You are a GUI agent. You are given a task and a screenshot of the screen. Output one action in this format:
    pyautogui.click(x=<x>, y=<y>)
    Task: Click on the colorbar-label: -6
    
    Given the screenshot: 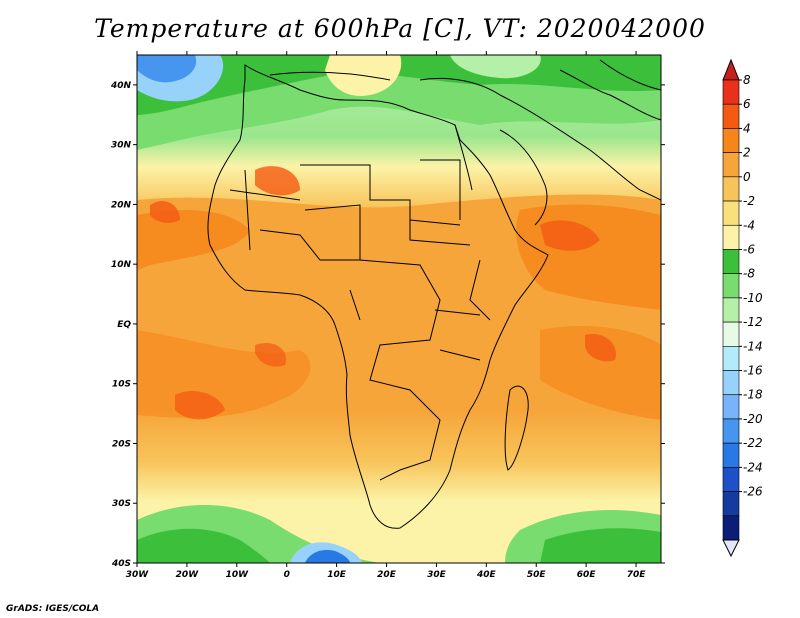 What is the action you would take?
    pyautogui.click(x=749, y=249)
    